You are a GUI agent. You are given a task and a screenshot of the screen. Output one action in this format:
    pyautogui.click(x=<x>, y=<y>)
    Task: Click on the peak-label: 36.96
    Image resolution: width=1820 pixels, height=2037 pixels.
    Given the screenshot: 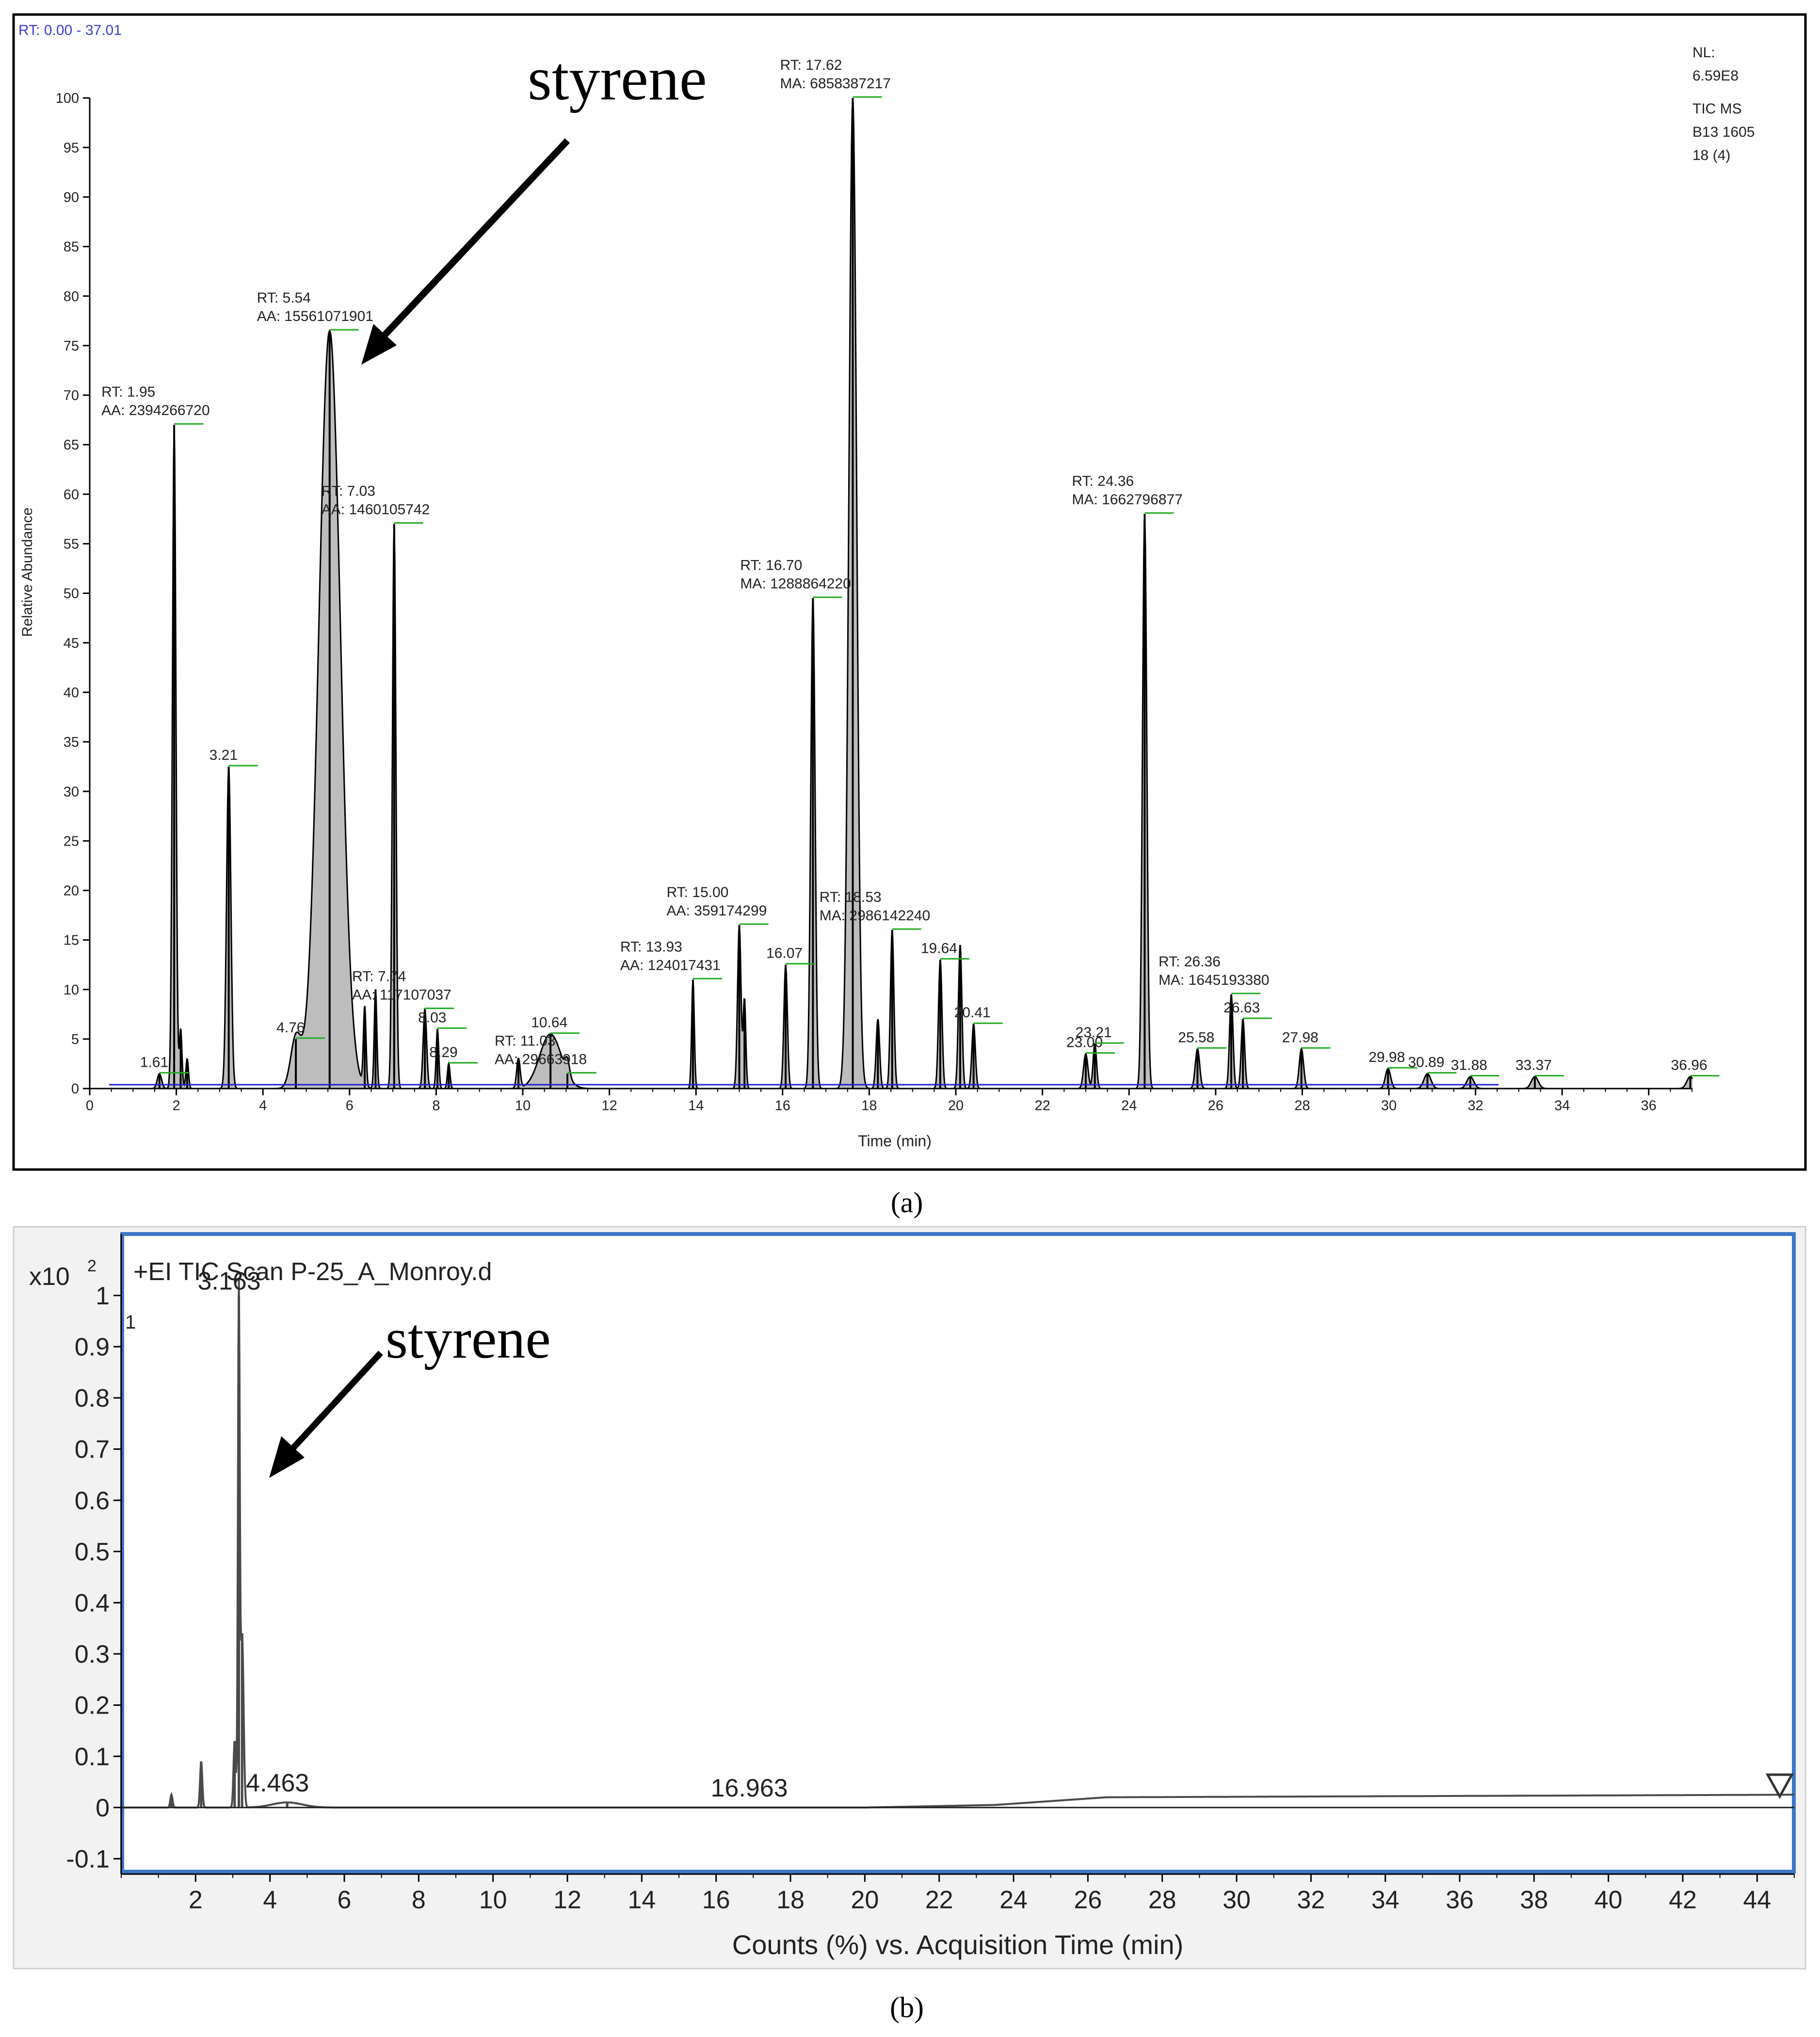 What is the action you would take?
    pyautogui.click(x=1689, y=1065)
    